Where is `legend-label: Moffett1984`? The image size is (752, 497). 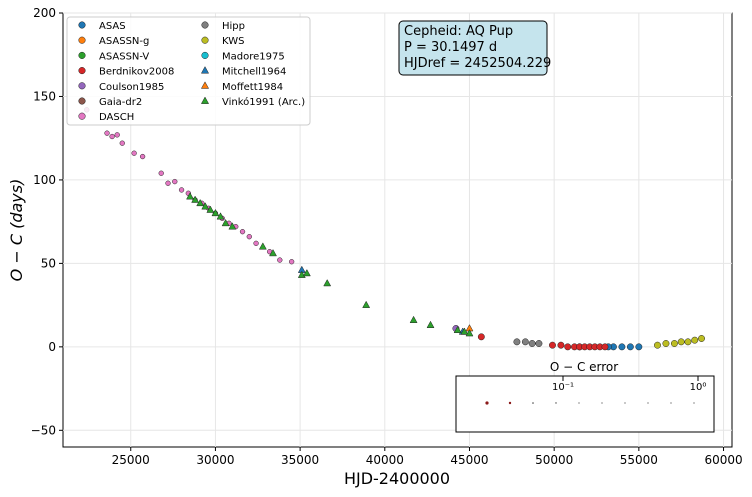 legend-label: Moffett1984 is located at coordinates (252, 87).